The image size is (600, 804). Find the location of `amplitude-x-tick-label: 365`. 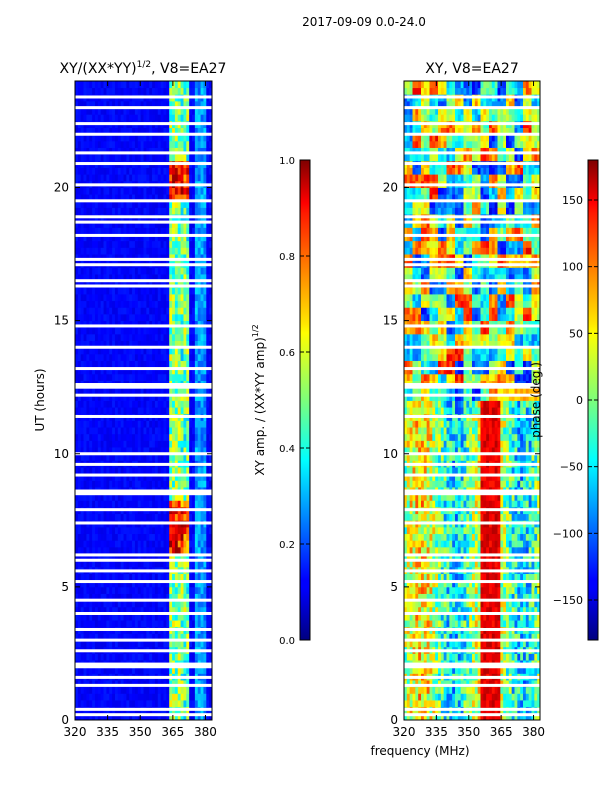

amplitude-x-tick-label: 365 is located at coordinates (172, 732).